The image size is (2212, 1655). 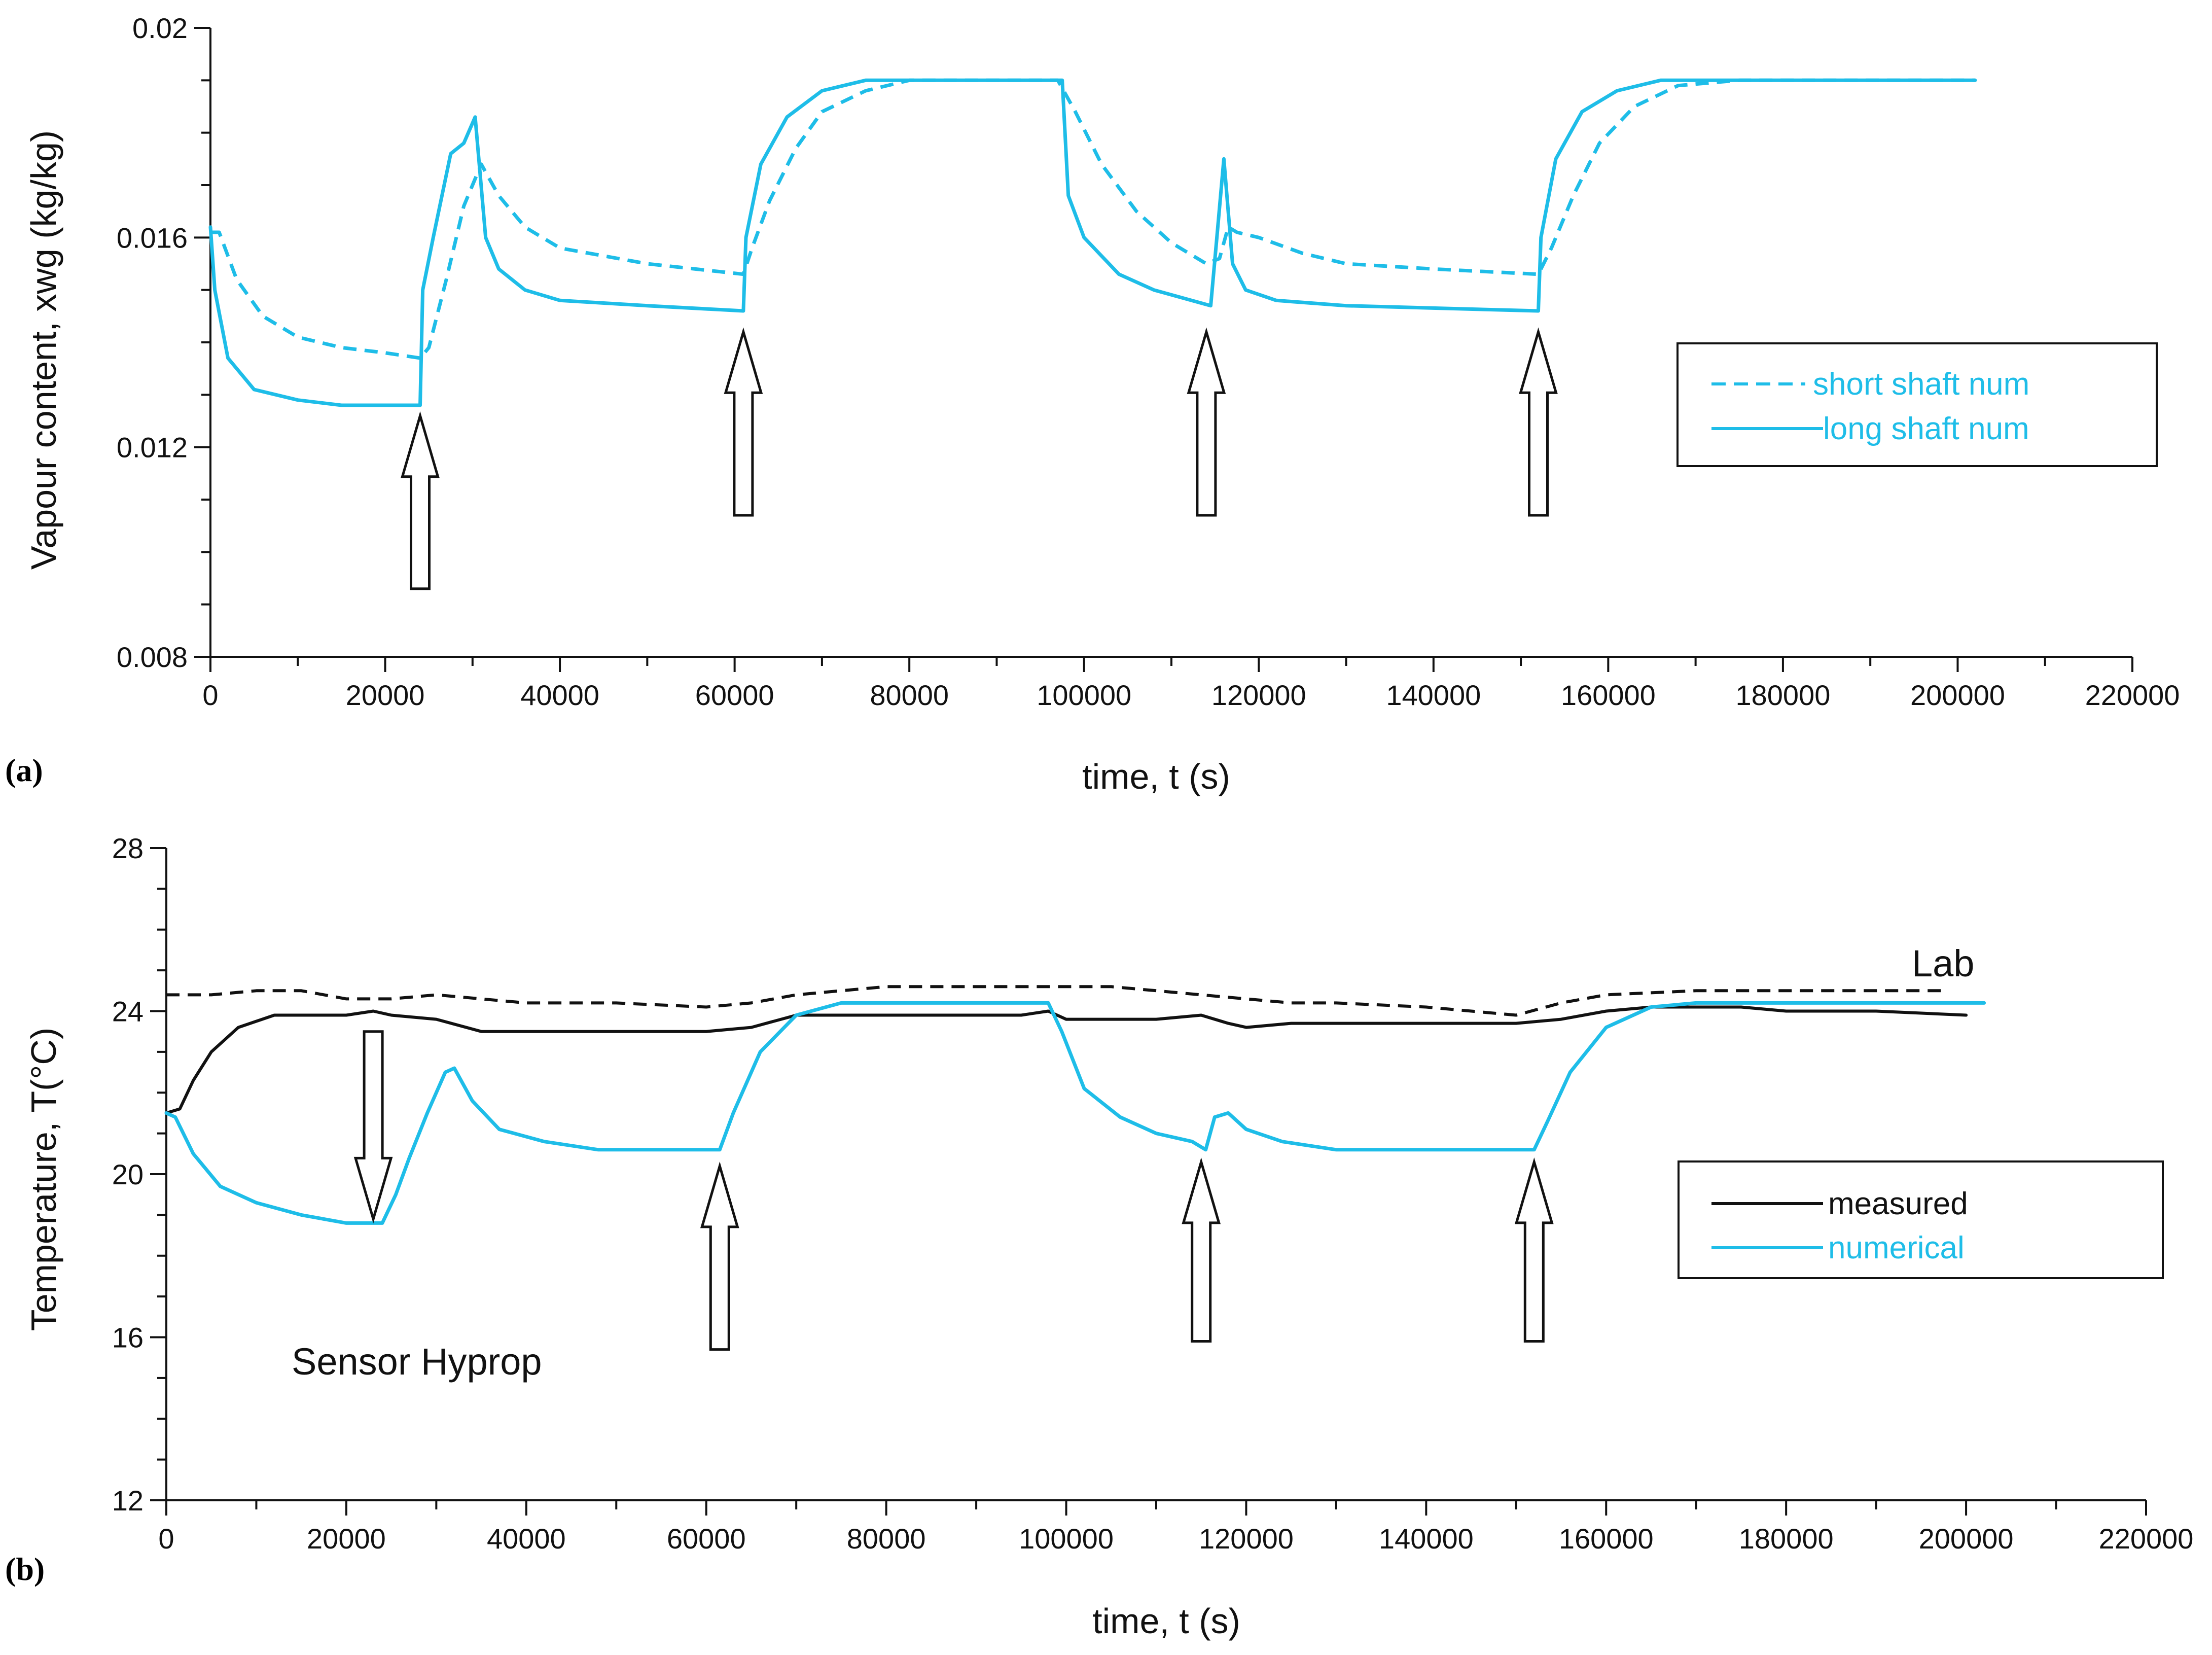 What do you see at coordinates (417, 1362) in the screenshot?
I see `sensor-hyprop-annotation: Sensor Hyprop` at bounding box center [417, 1362].